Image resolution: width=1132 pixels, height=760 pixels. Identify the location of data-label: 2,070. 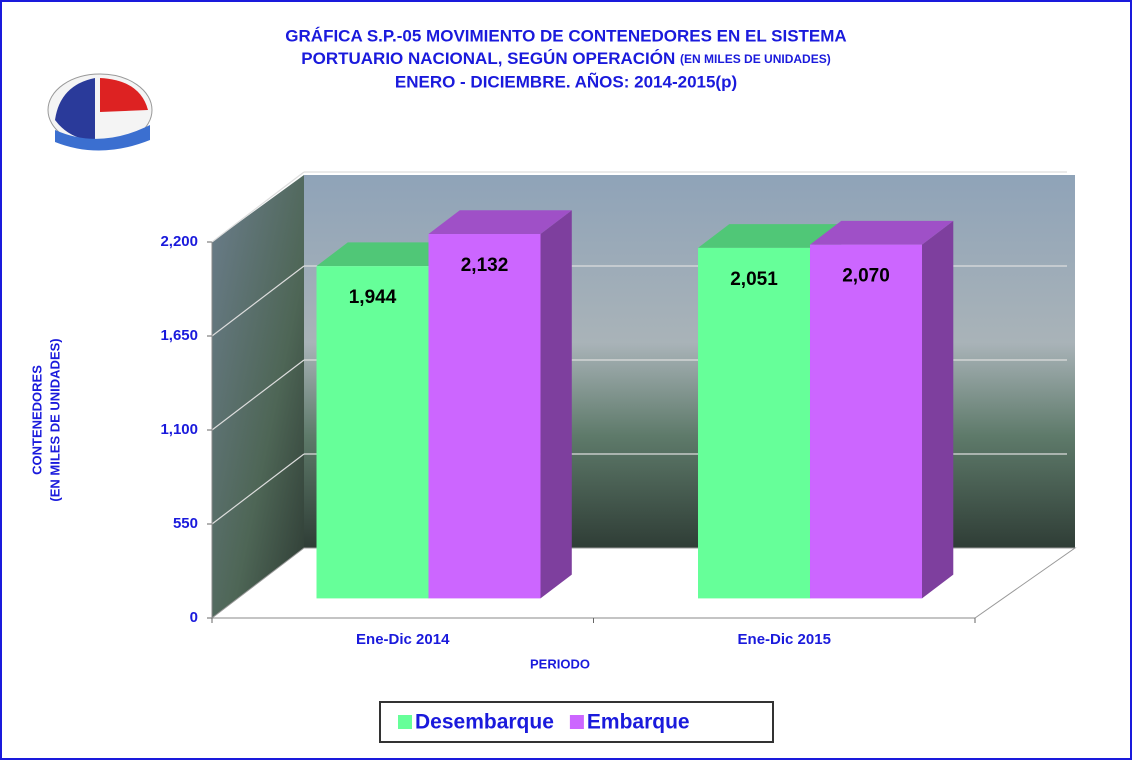
(866, 276).